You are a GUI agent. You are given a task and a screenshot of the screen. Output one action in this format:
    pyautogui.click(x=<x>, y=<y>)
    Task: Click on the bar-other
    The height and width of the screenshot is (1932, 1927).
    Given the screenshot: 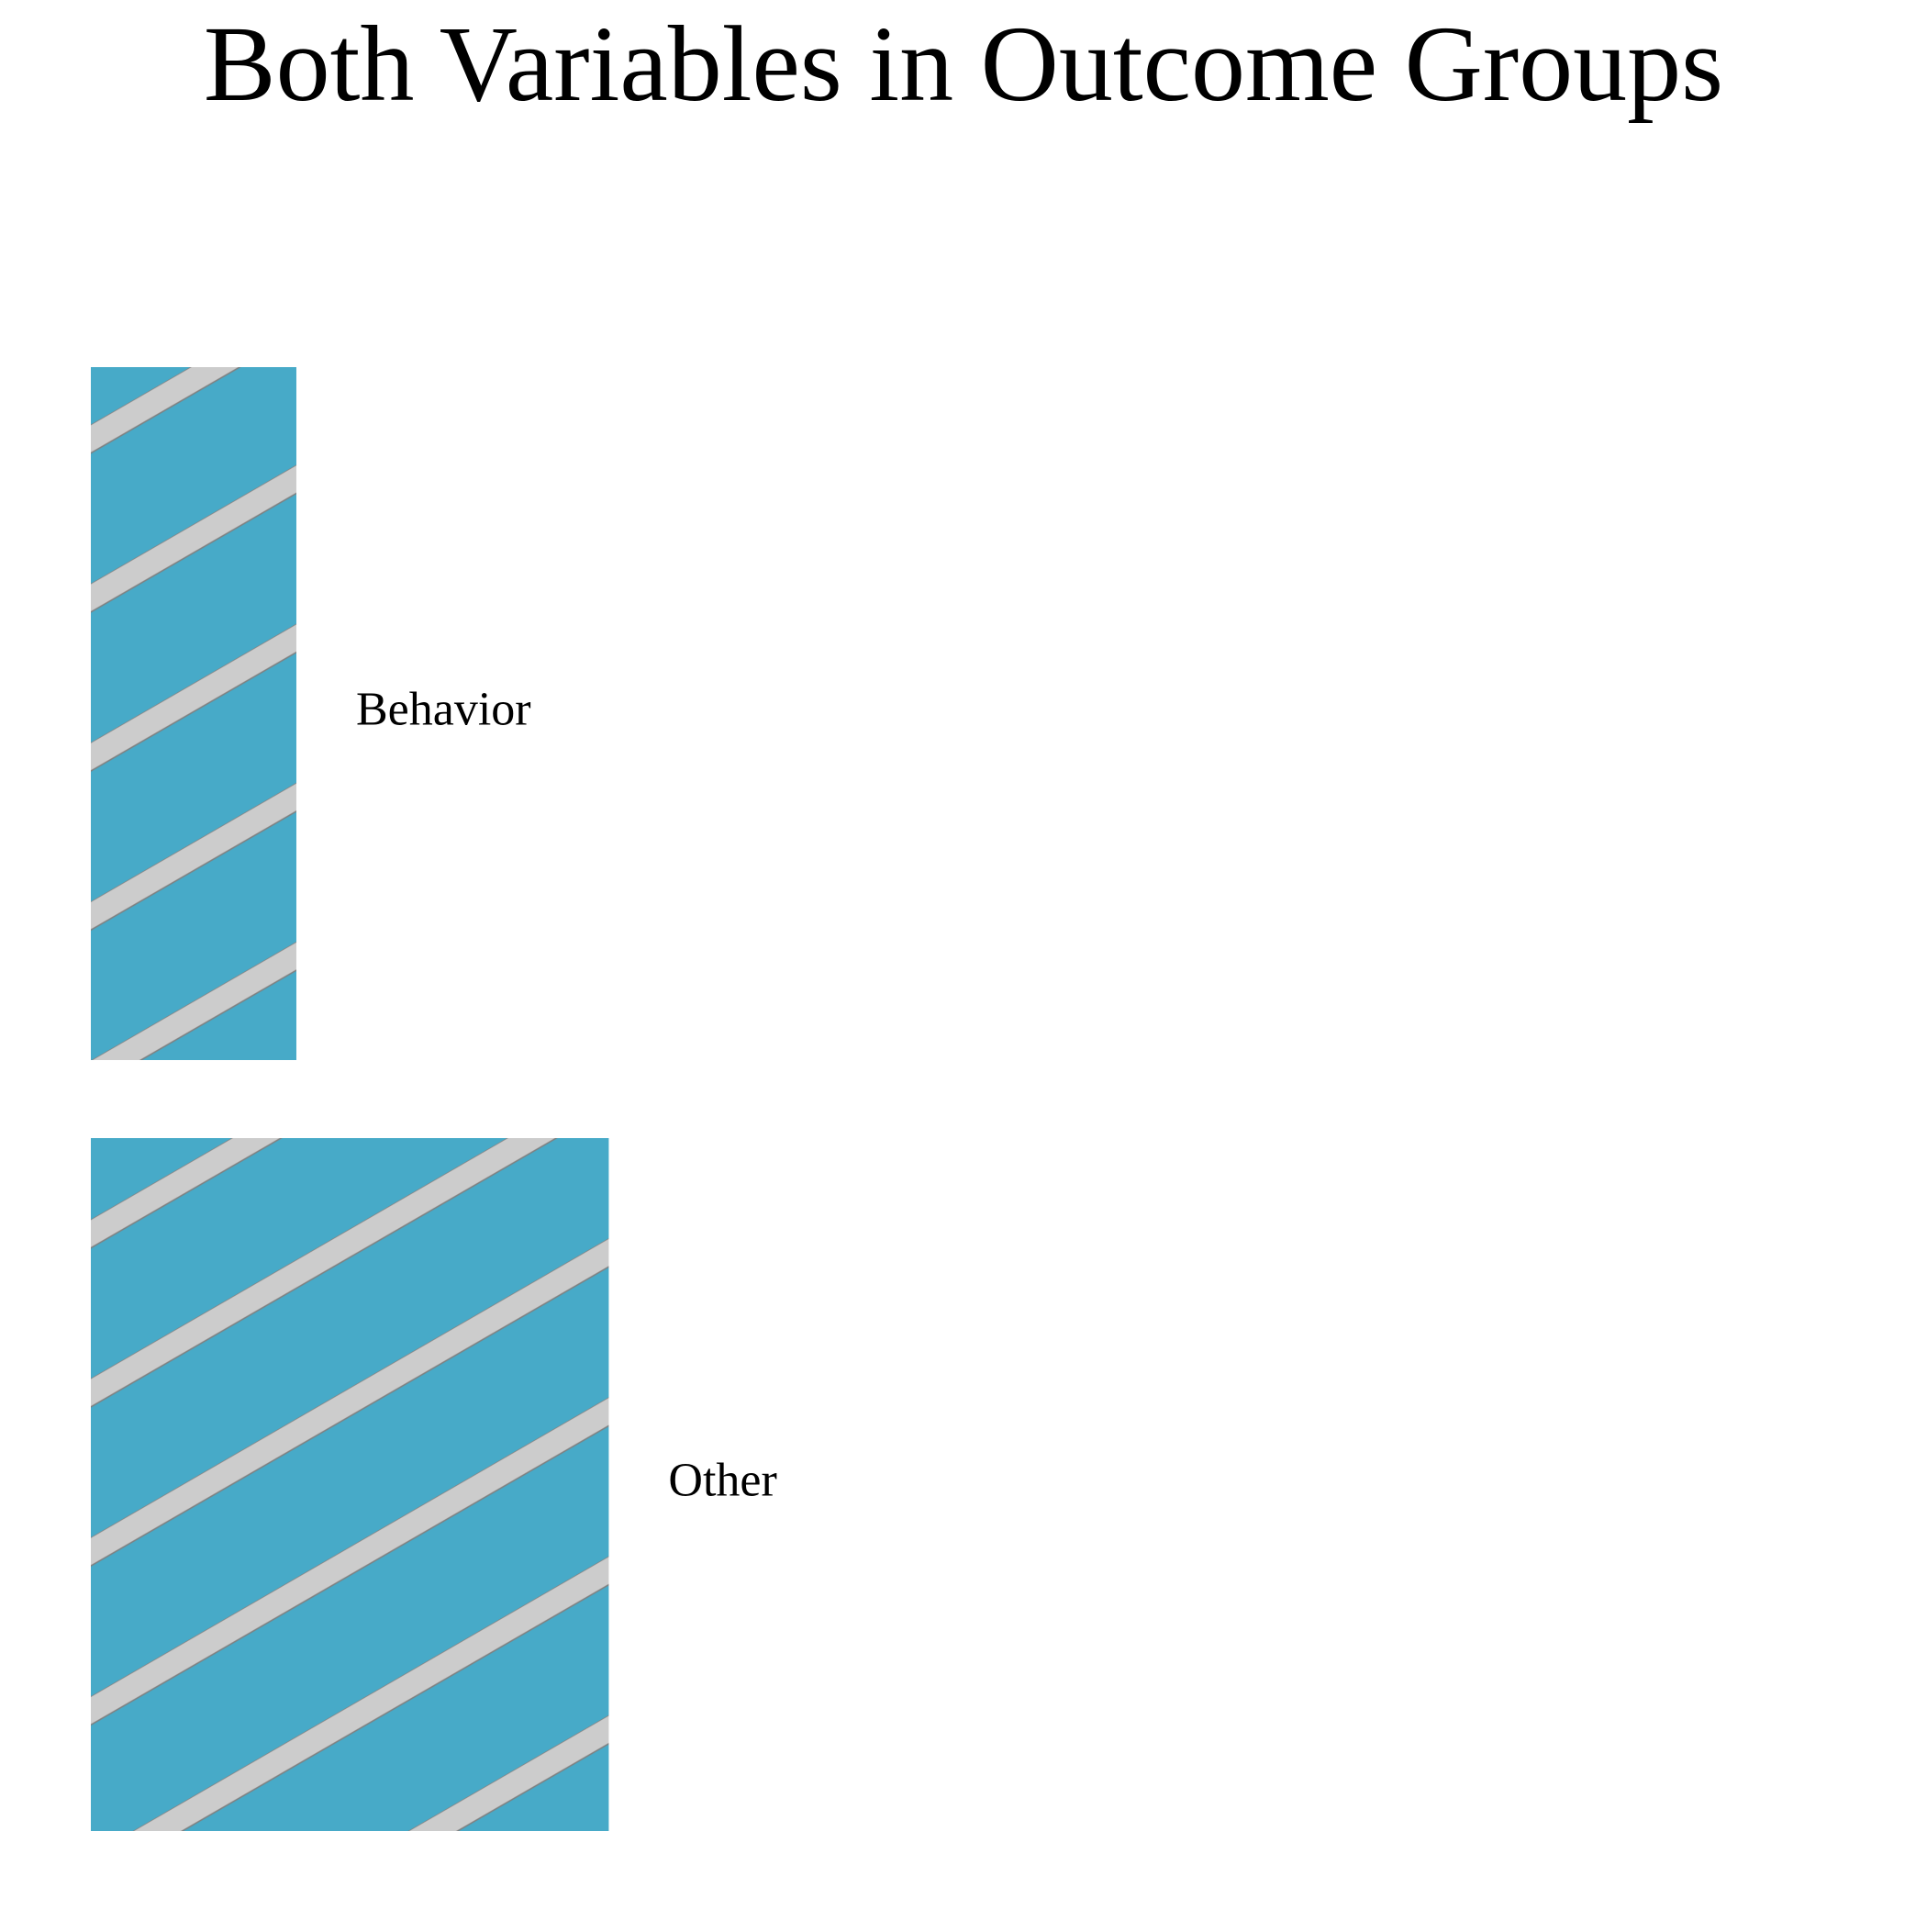 What is the action you would take?
    pyautogui.click(x=350, y=1484)
    